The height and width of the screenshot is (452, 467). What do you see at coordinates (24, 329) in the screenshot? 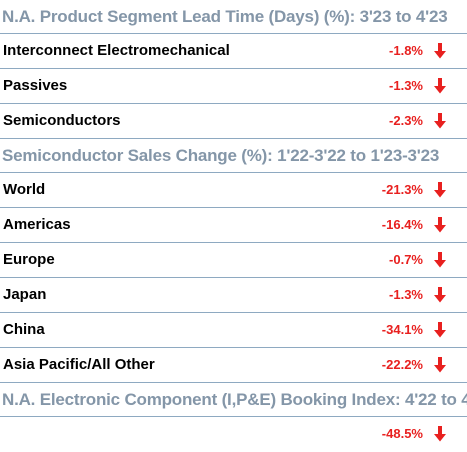
I see `row-label: China` at bounding box center [24, 329].